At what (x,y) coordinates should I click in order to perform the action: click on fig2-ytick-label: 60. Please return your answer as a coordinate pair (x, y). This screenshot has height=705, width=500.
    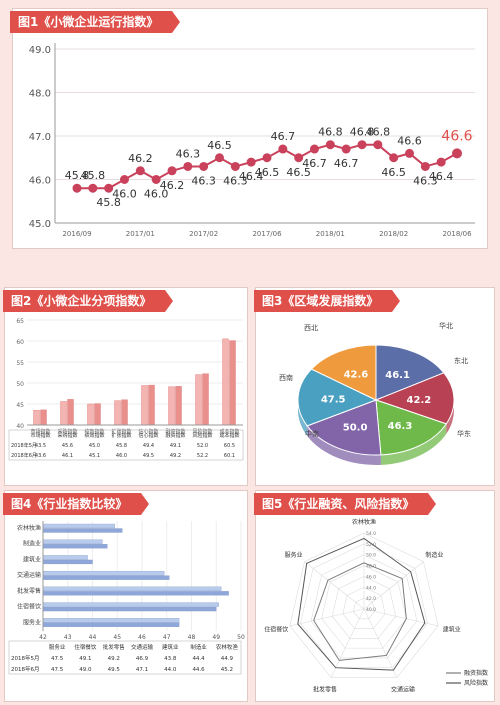
    Looking at the image, I should click on (20, 342).